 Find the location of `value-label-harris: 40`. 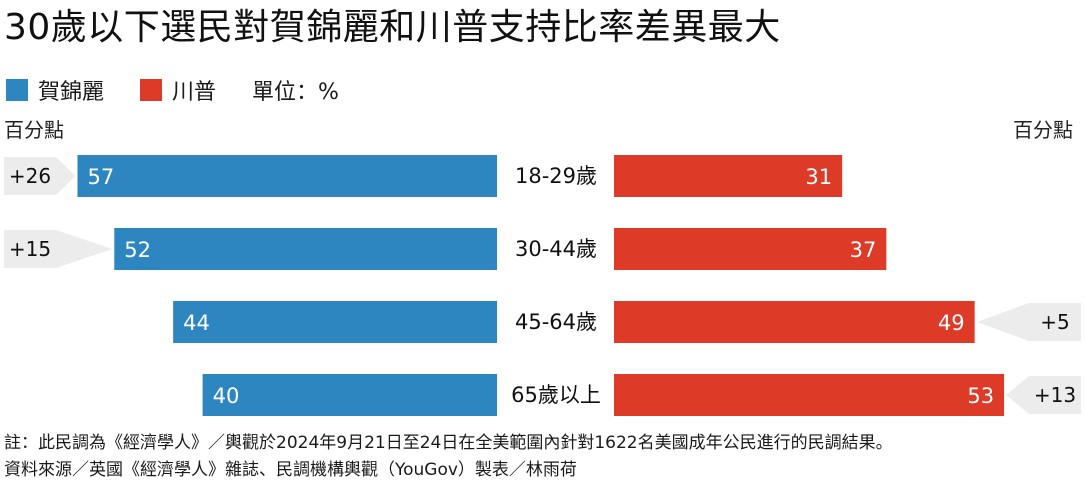

value-label-harris: 40 is located at coordinates (226, 396).